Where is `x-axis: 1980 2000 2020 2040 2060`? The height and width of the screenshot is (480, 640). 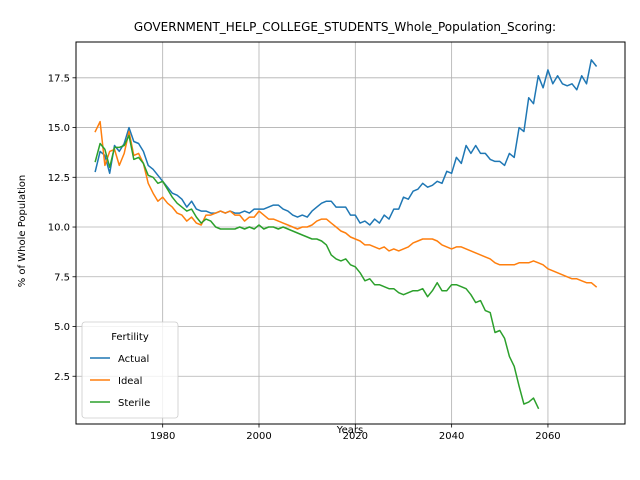 x-axis: 1980 2000 2020 2040 2060 is located at coordinates (355, 433).